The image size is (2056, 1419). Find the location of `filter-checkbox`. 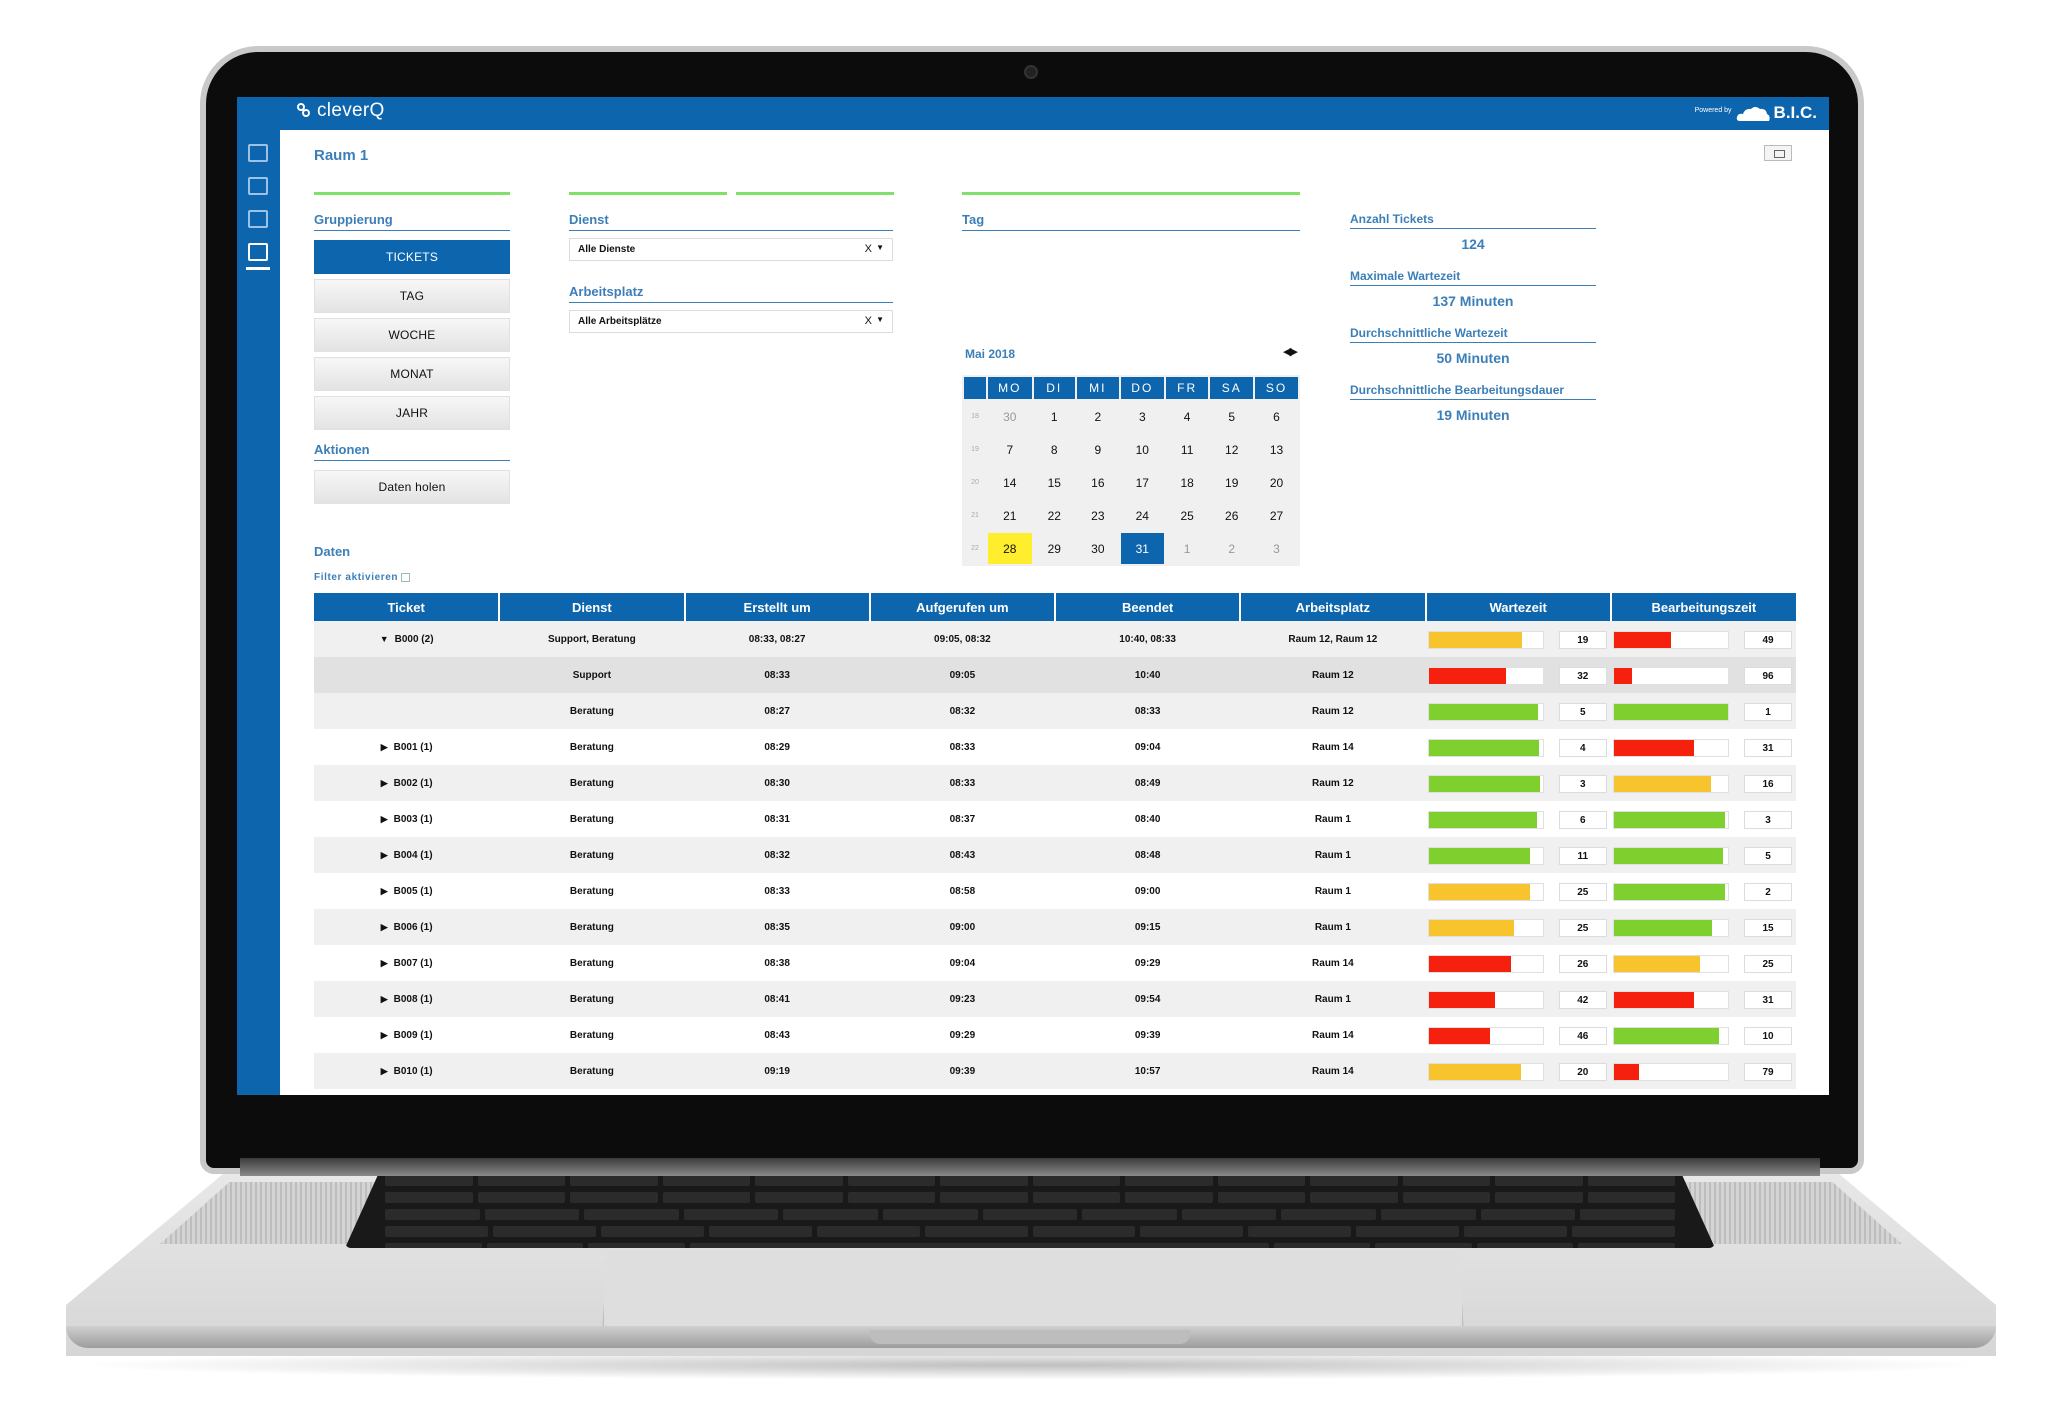

filter-checkbox is located at coordinates (406, 577).